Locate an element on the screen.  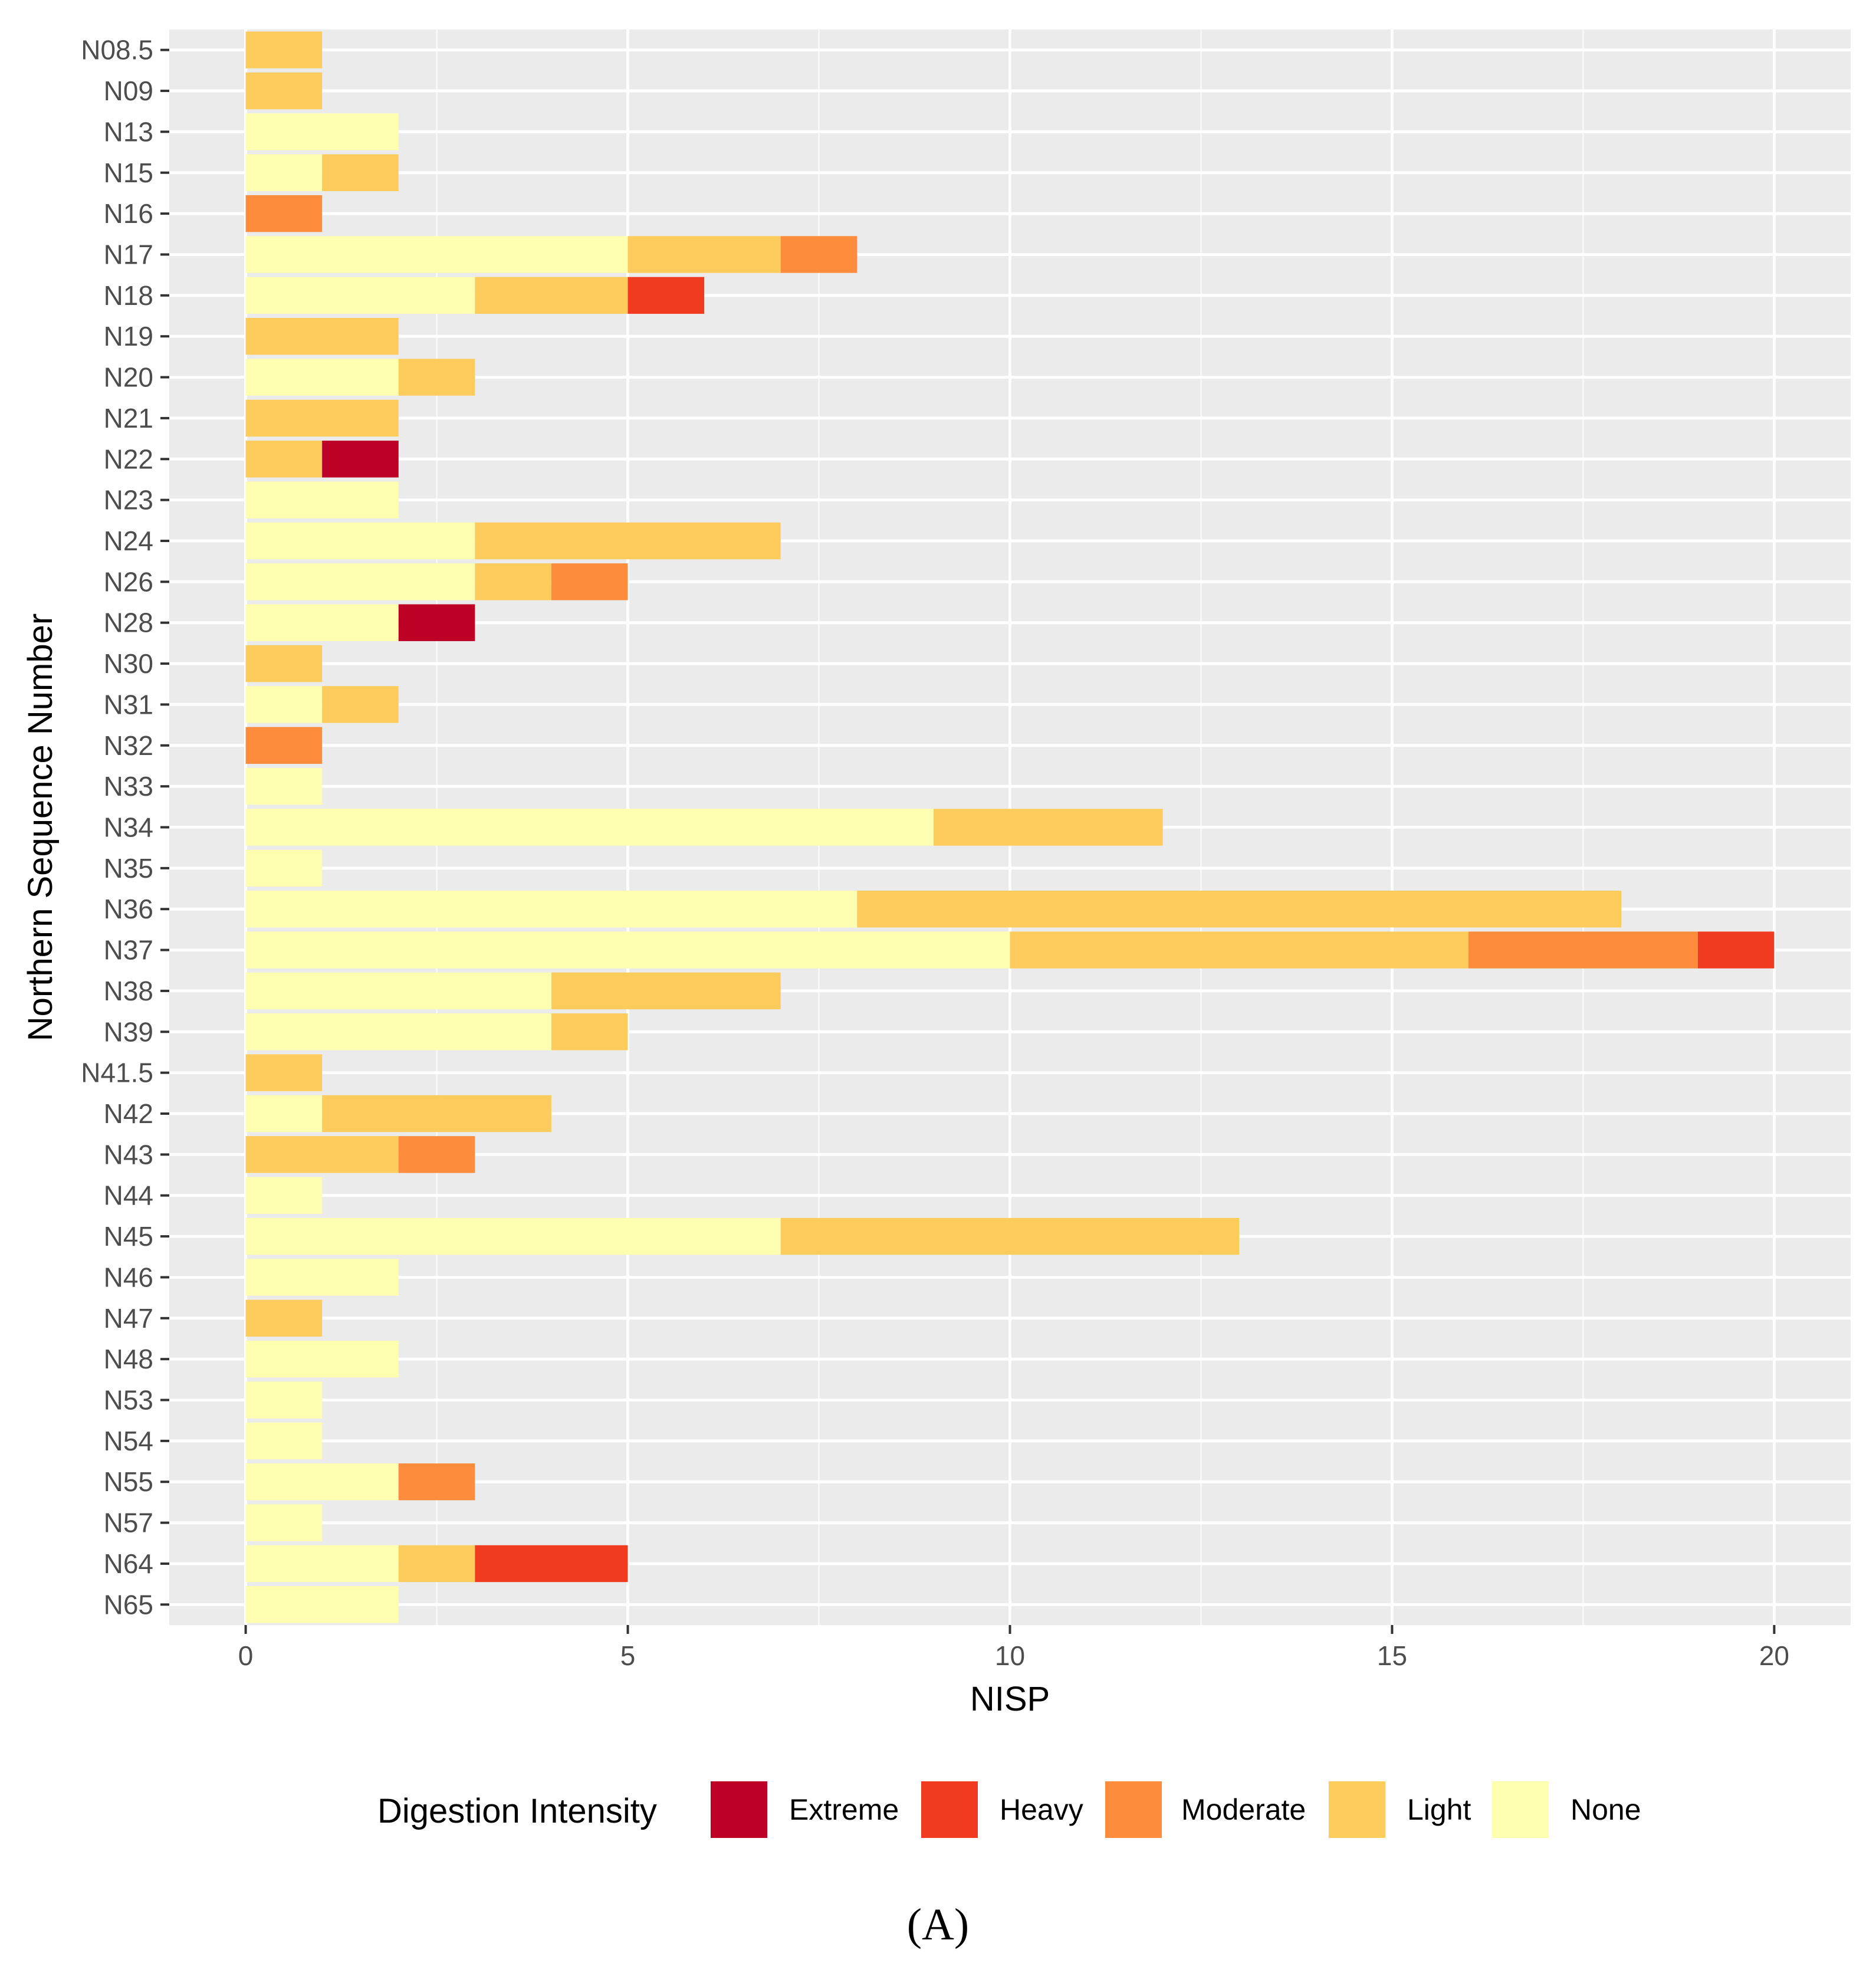
bar-none-n44 is located at coordinates (284, 1195).